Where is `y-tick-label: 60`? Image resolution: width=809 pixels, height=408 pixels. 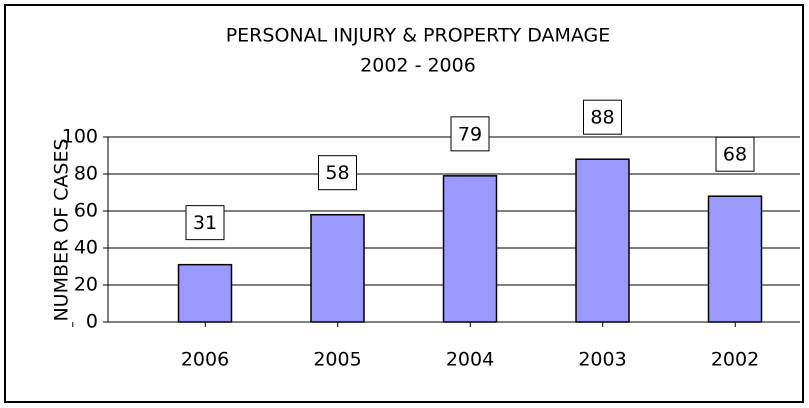 y-tick-label: 60 is located at coordinates (86, 211).